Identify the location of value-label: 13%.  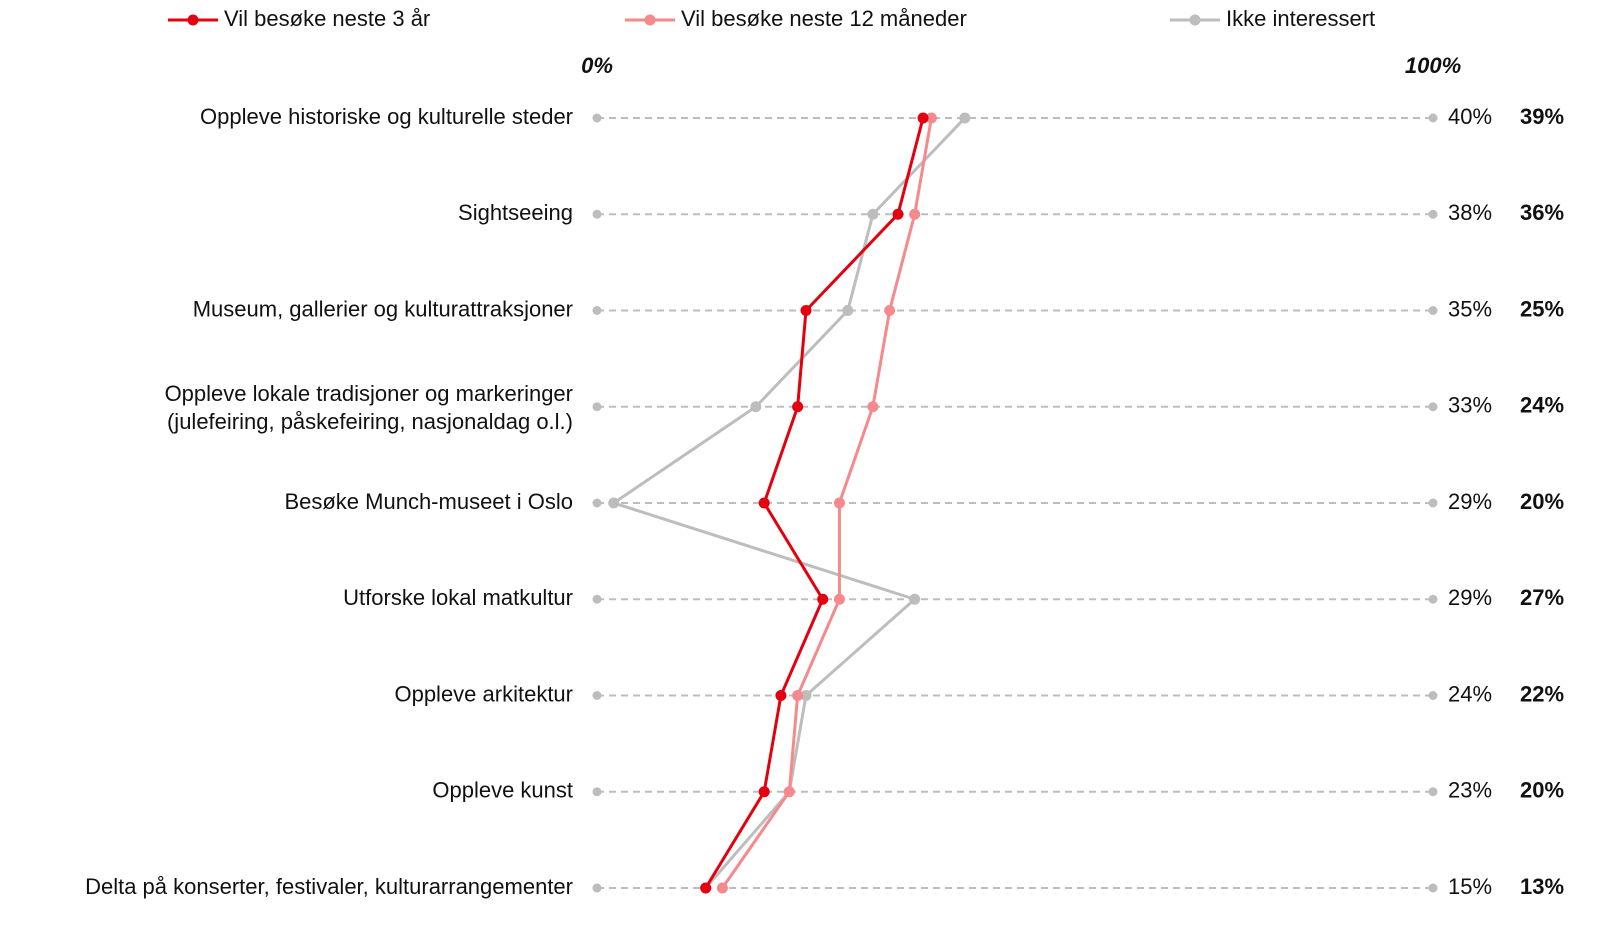
(1542, 886).